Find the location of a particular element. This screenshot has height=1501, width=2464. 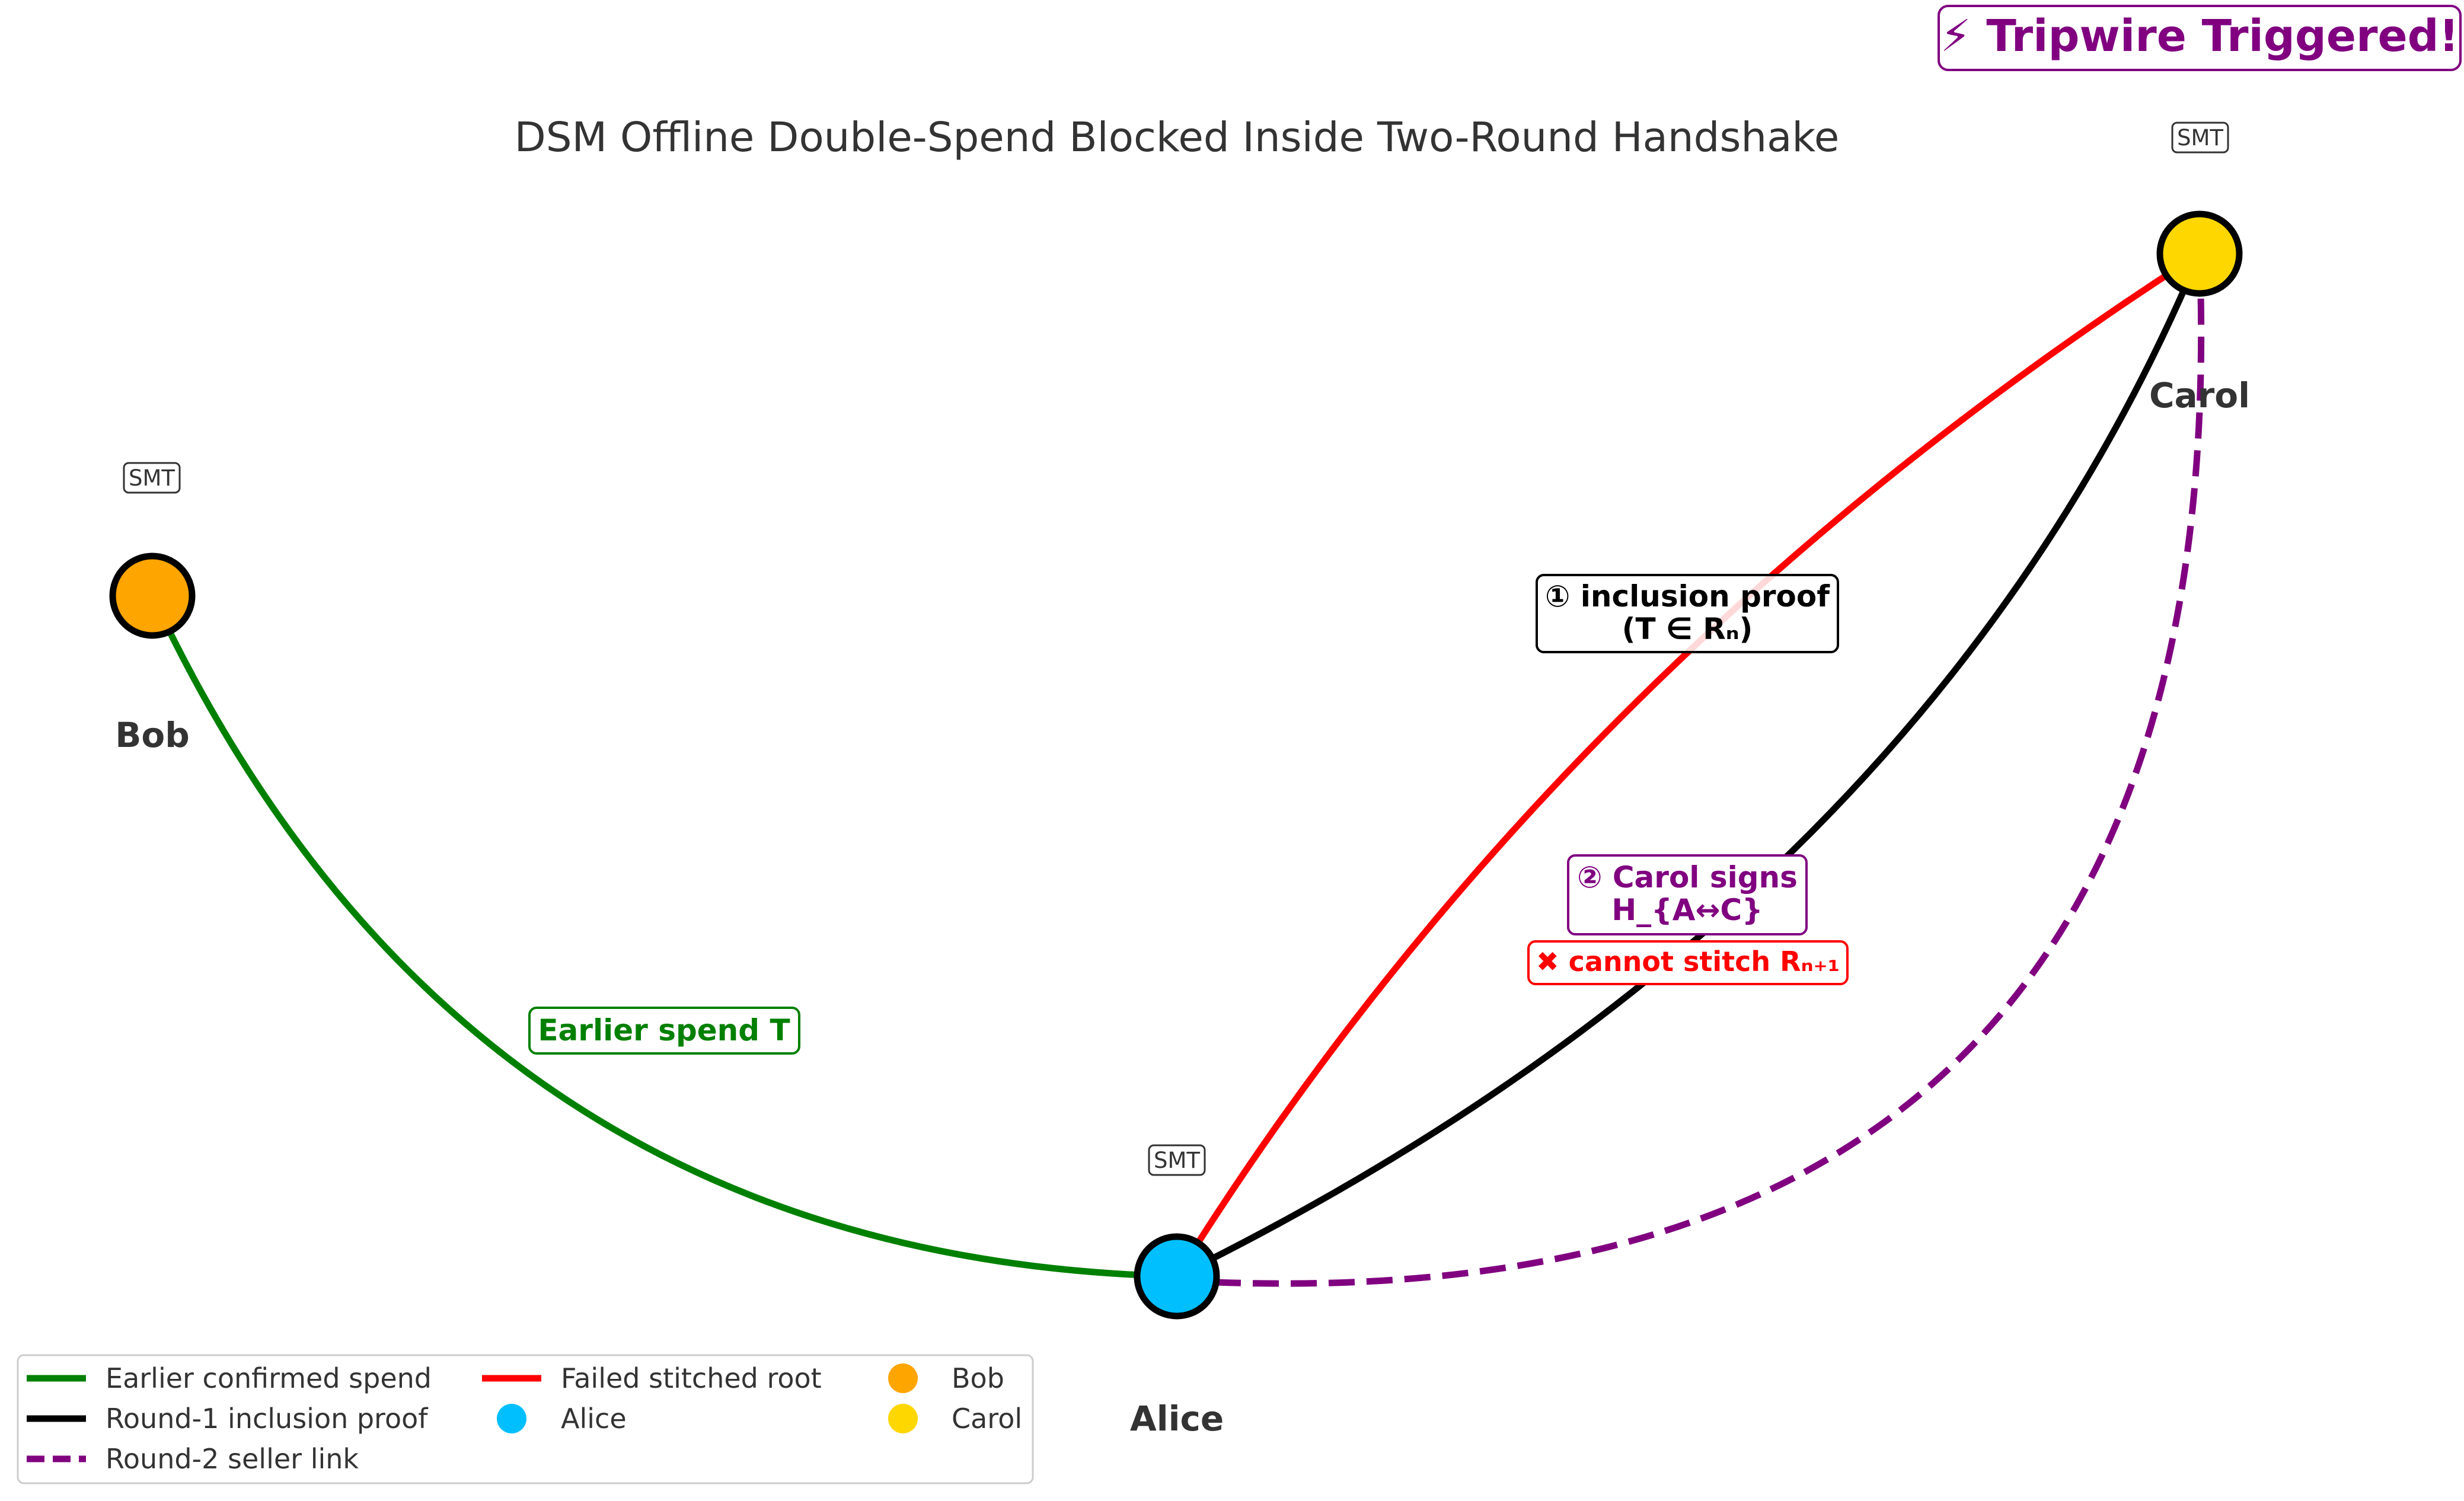

annotation-cannot-stitch: ✖ cannot stitch Rₙ₊₁ is located at coordinates (1688, 963).